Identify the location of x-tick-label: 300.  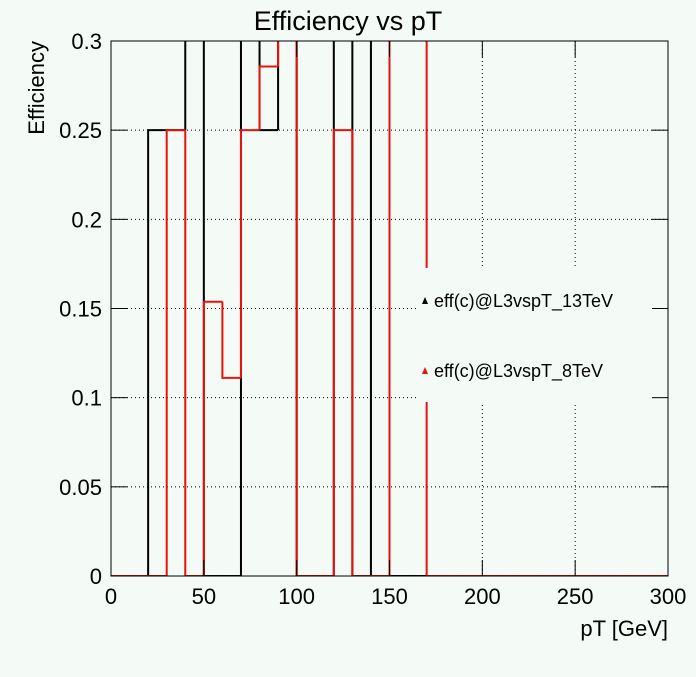
(668, 596).